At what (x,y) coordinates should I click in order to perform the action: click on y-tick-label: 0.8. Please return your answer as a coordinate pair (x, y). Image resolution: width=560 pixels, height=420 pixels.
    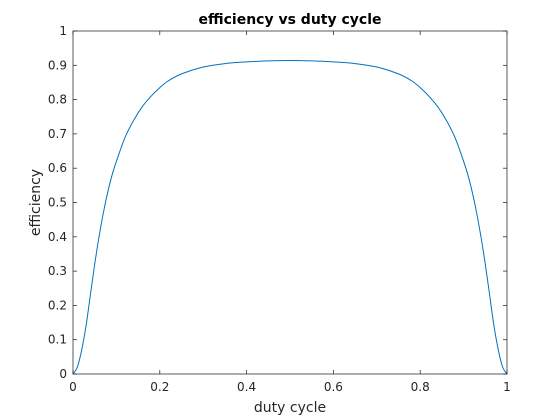
    Looking at the image, I should click on (57, 100).